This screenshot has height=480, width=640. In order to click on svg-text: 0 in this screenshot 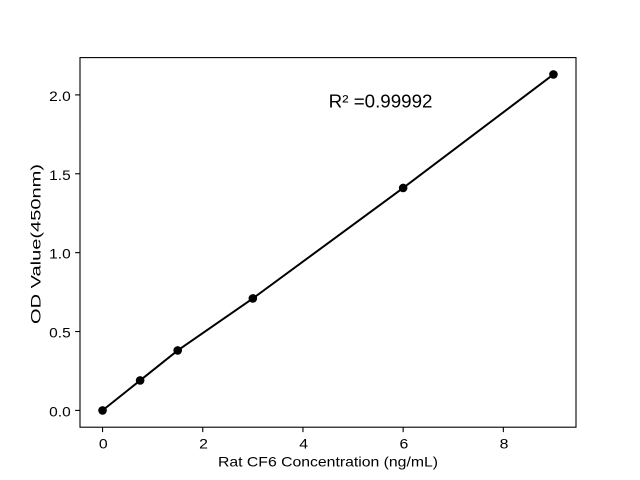, I will do `click(103, 443)`.